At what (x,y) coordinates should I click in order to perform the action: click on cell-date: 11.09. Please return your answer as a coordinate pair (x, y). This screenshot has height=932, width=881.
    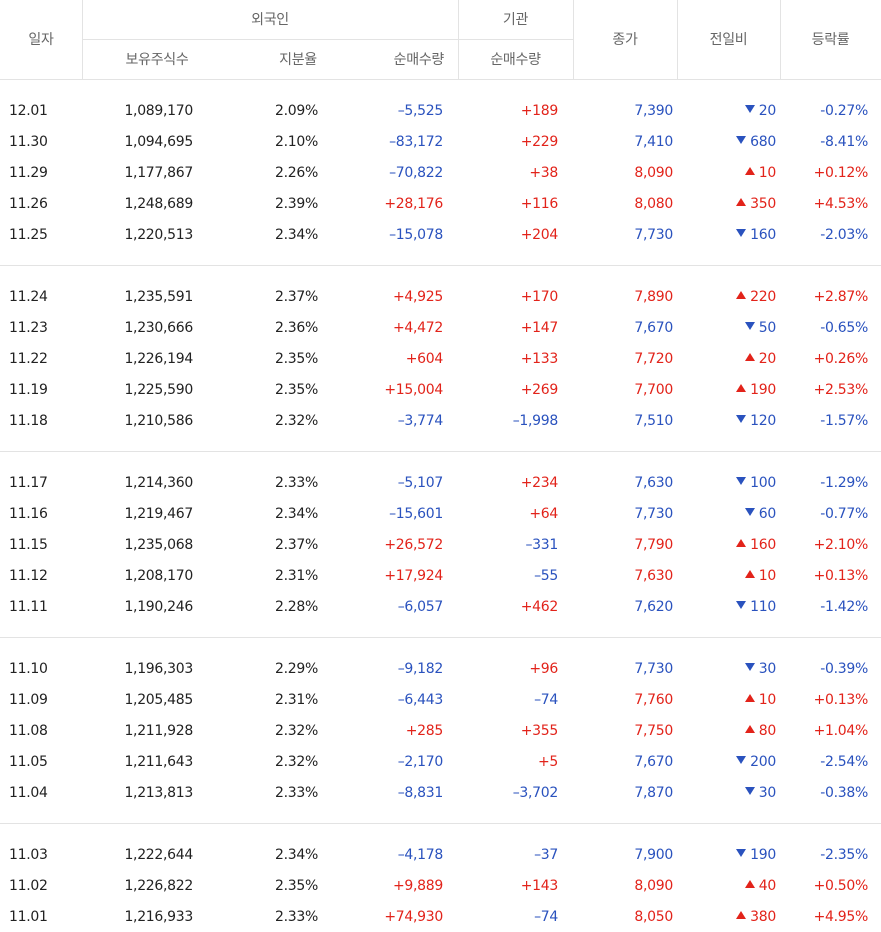
    Looking at the image, I should click on (28, 700).